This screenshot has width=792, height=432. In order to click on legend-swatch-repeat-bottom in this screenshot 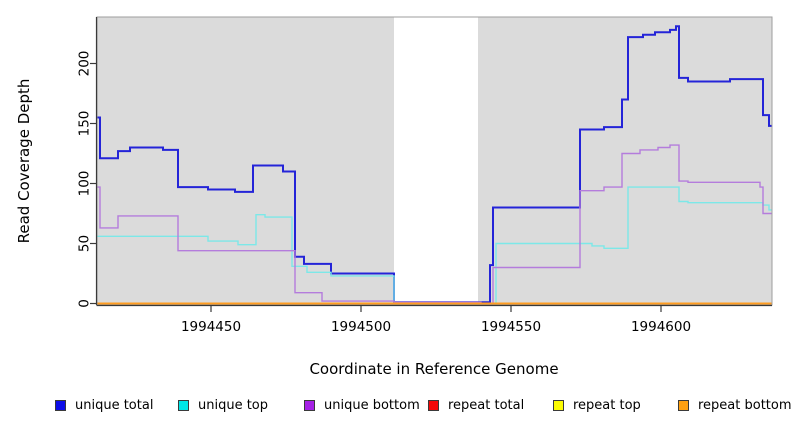, I will do `click(683, 405)`.